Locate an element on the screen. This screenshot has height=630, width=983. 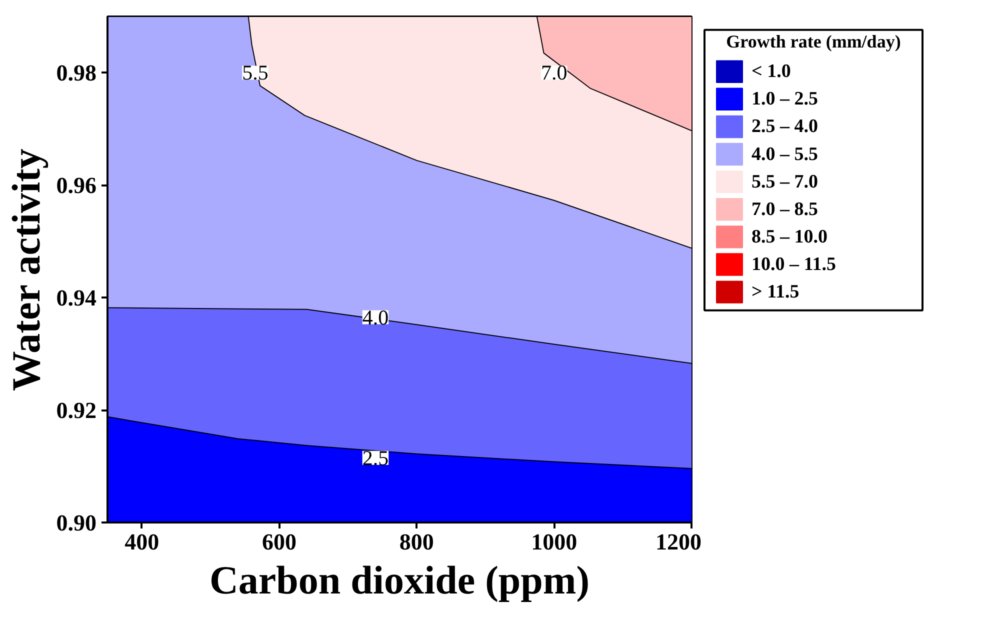
annotation: 5.5 is located at coordinates (255, 72).